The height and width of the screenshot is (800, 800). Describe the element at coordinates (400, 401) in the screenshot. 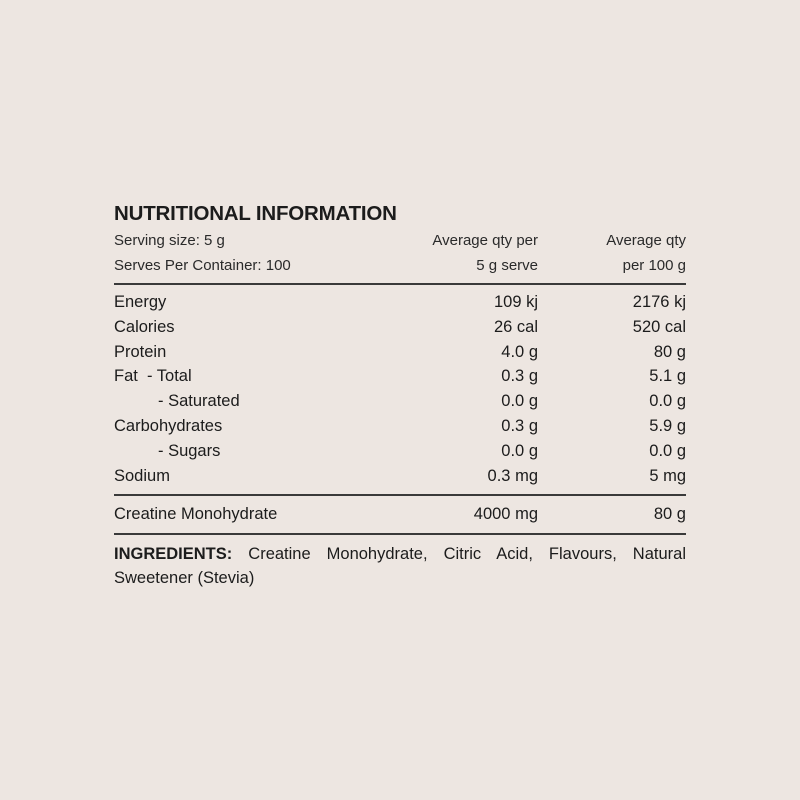

I see `table-row: - Saturated 0.0 g 0.0 g` at that location.